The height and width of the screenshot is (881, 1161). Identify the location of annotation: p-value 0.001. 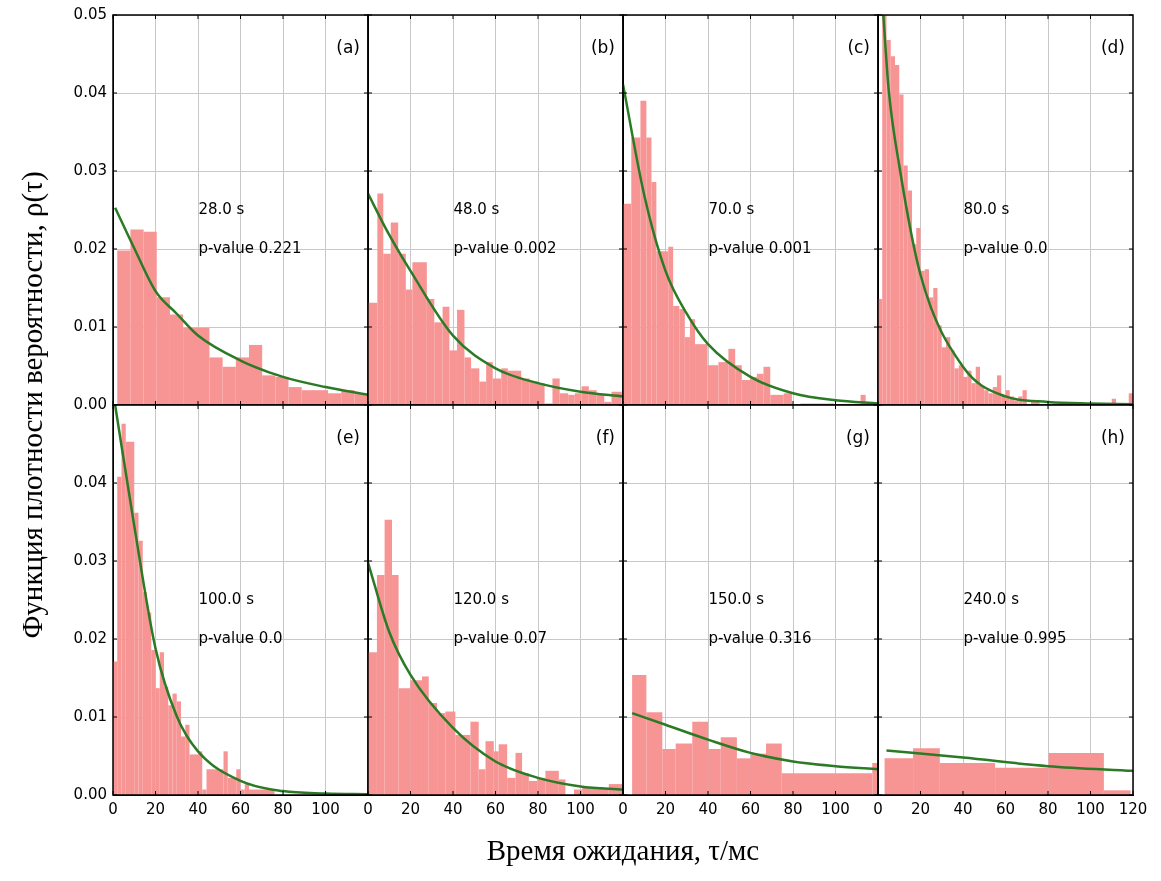
(760, 248).